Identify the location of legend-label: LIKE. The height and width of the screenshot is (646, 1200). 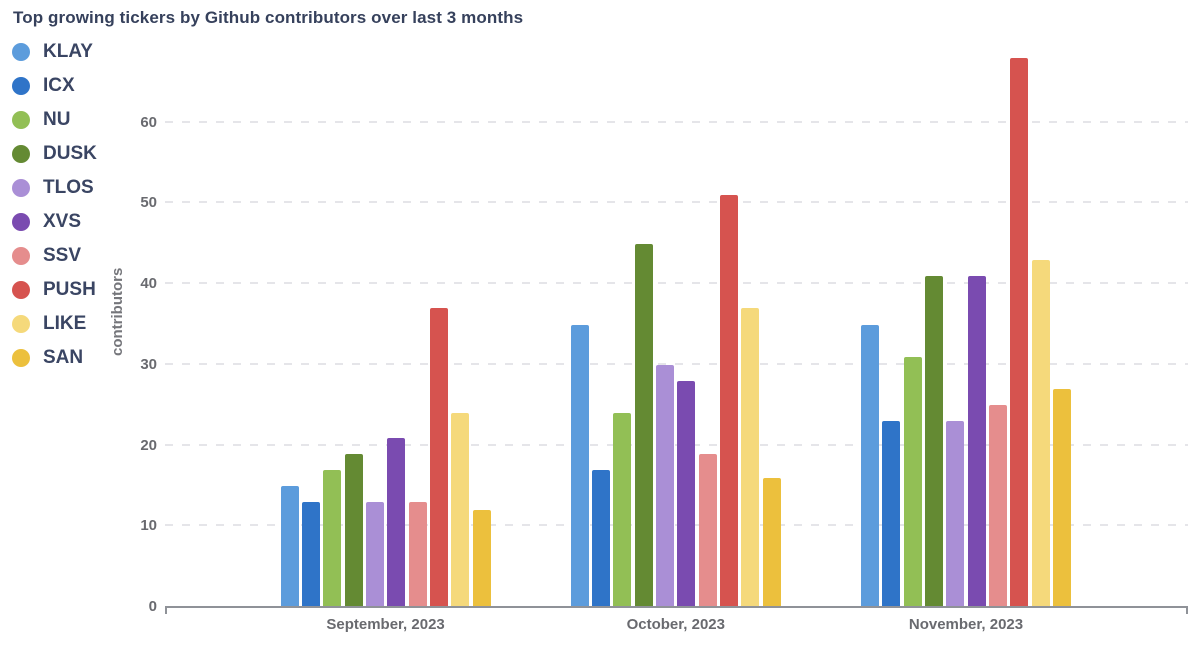
(65, 323).